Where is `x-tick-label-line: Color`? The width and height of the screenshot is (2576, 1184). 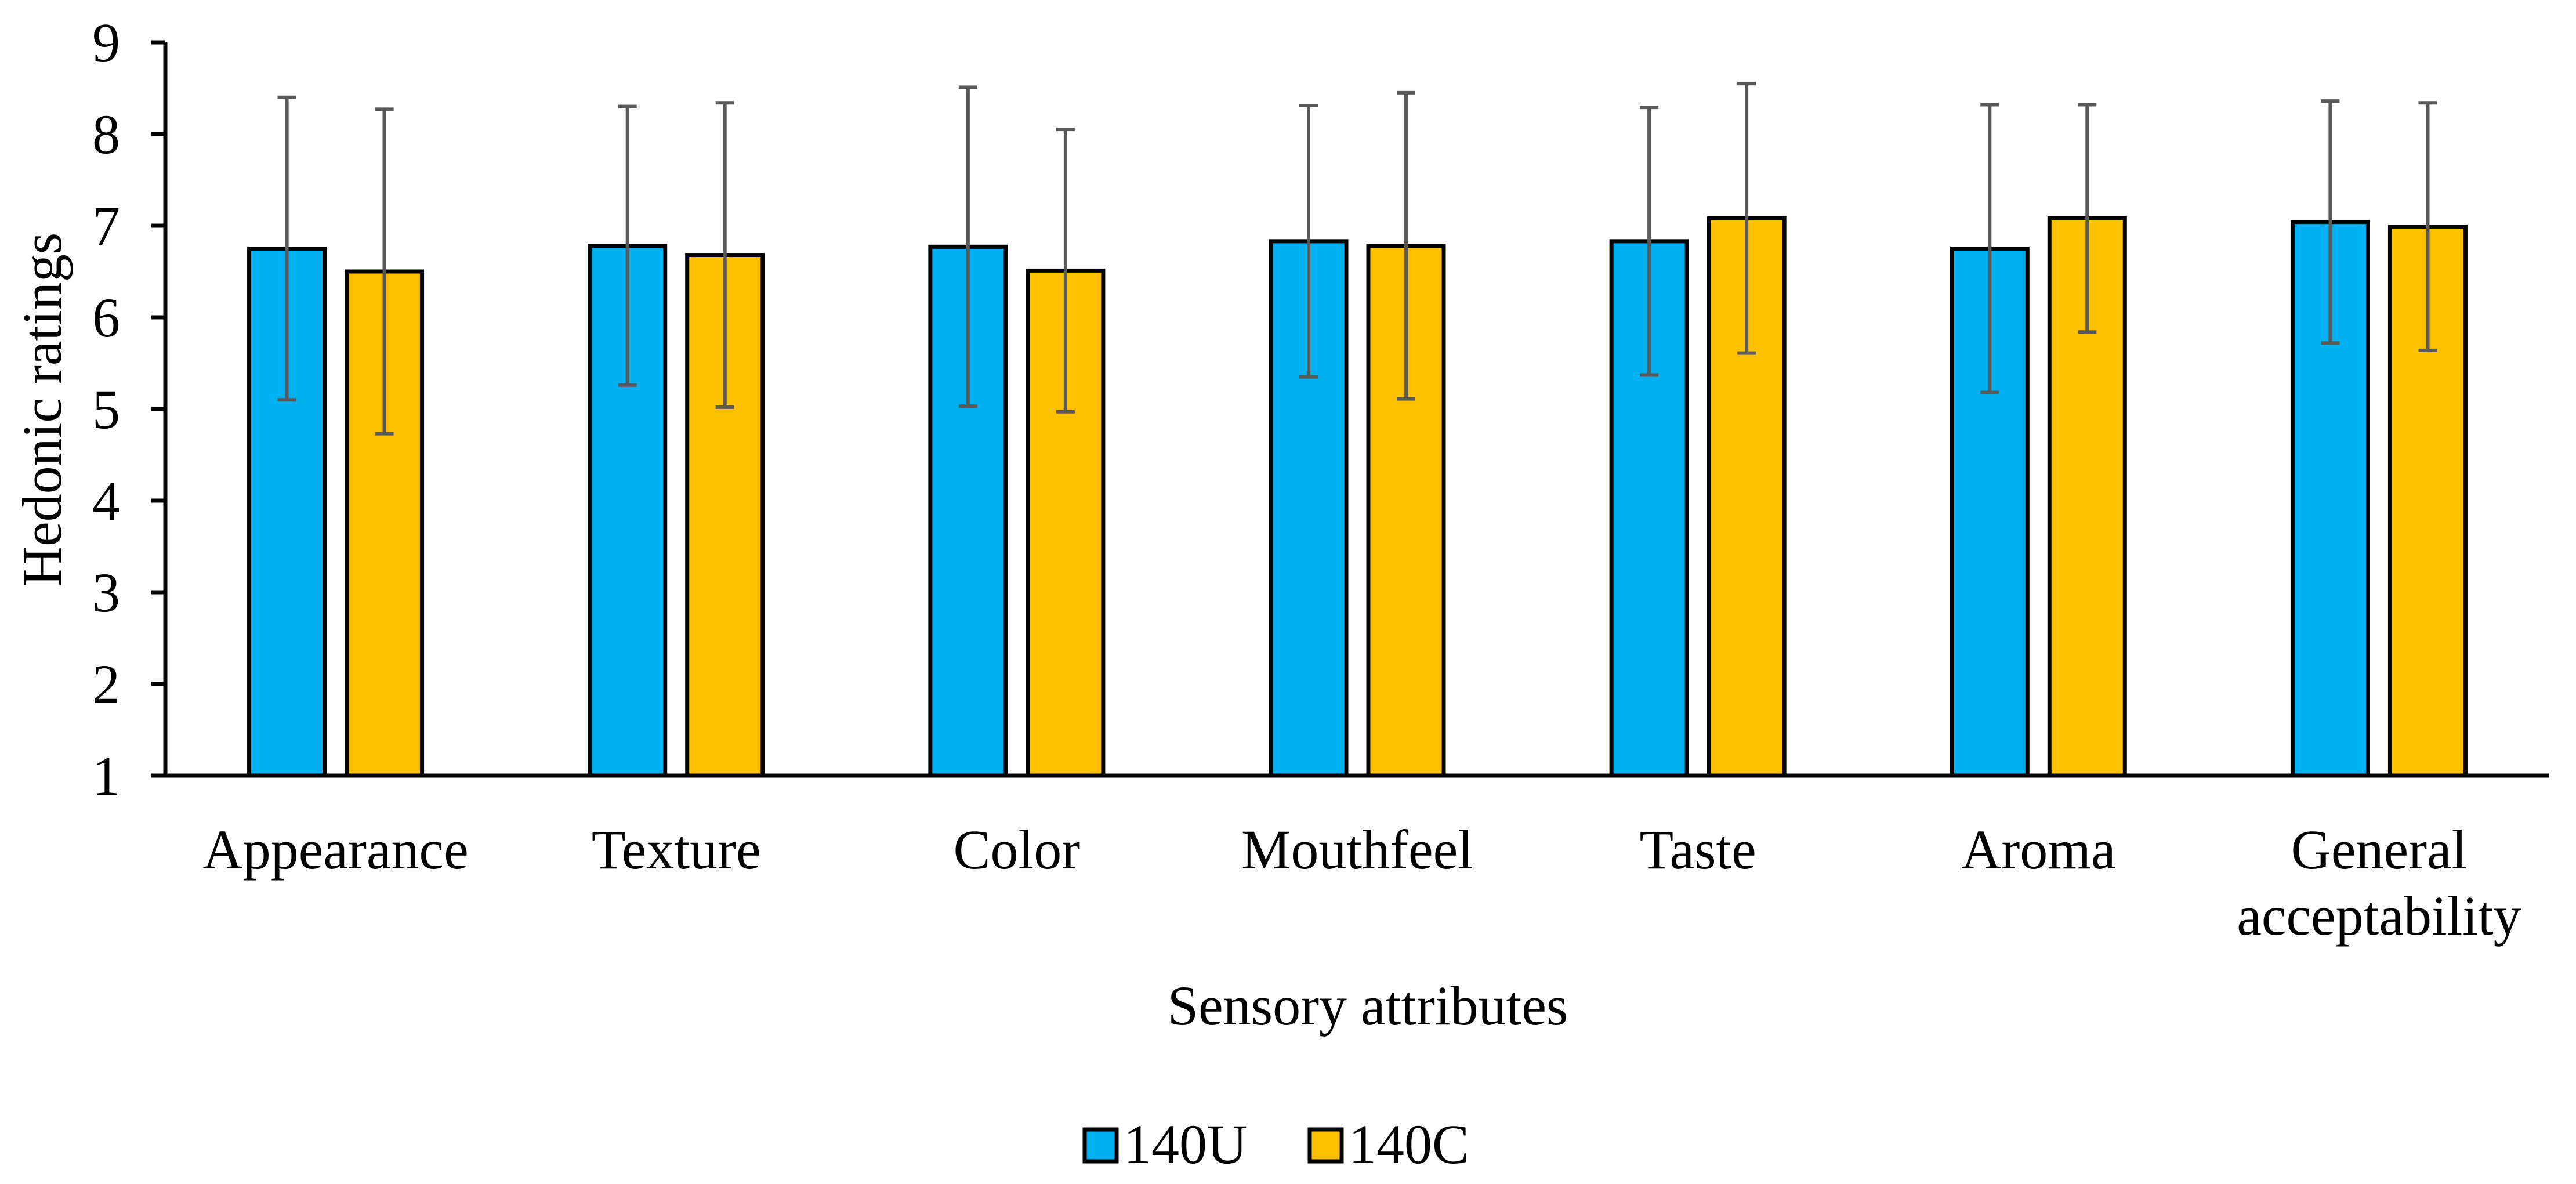
x-tick-label-line: Color is located at coordinates (1018, 850).